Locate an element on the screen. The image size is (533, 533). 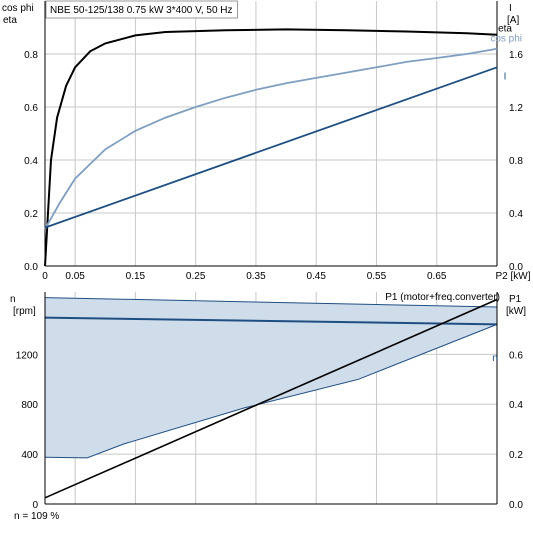
top-x-tick-label: 0.45 is located at coordinates (316, 276).